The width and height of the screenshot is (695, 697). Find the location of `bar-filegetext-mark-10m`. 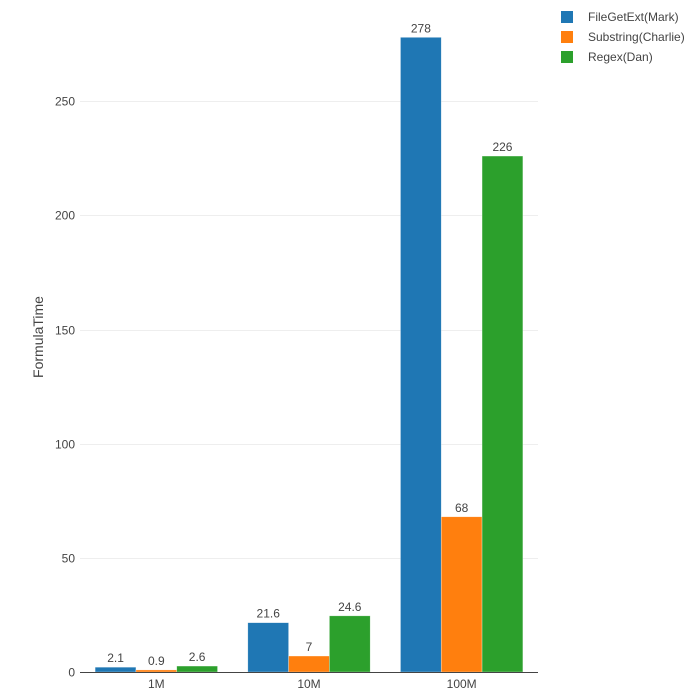

bar-filegetext-mark-10m is located at coordinates (268, 647).